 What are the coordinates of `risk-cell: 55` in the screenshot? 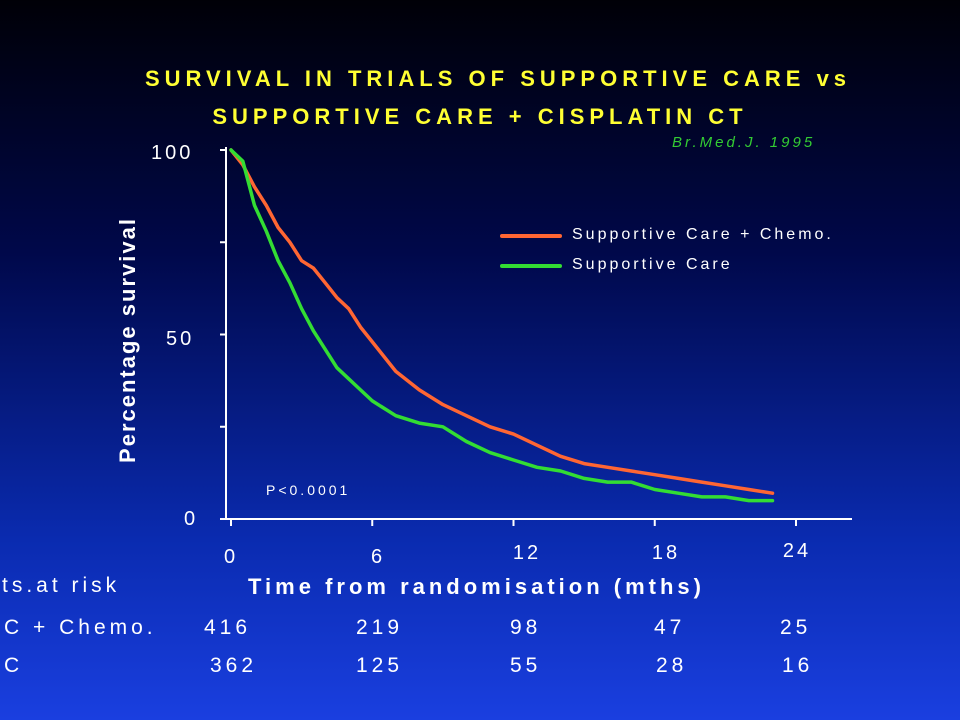 It's located at (526, 665).